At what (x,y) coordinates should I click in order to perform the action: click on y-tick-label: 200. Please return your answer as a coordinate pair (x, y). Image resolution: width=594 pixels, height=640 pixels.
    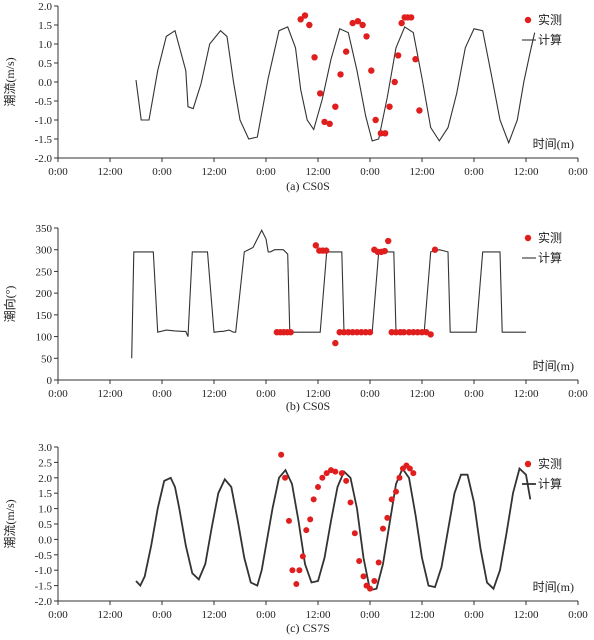
    Looking at the image, I should click on (44, 294).